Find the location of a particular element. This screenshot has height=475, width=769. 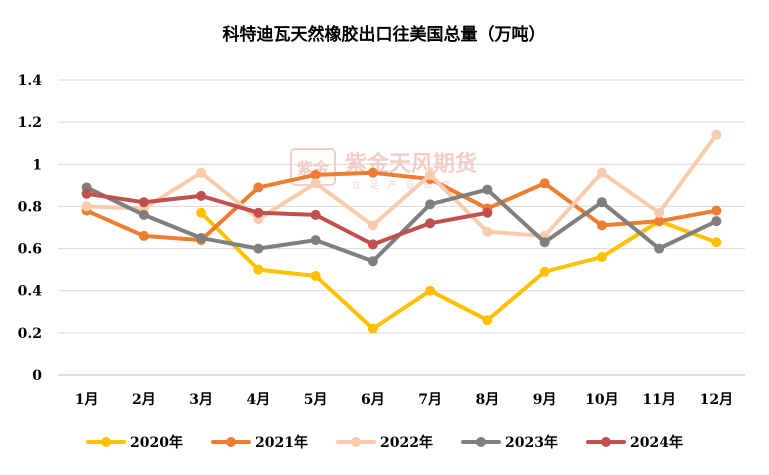

x-tick-label: 4月 is located at coordinates (259, 400).